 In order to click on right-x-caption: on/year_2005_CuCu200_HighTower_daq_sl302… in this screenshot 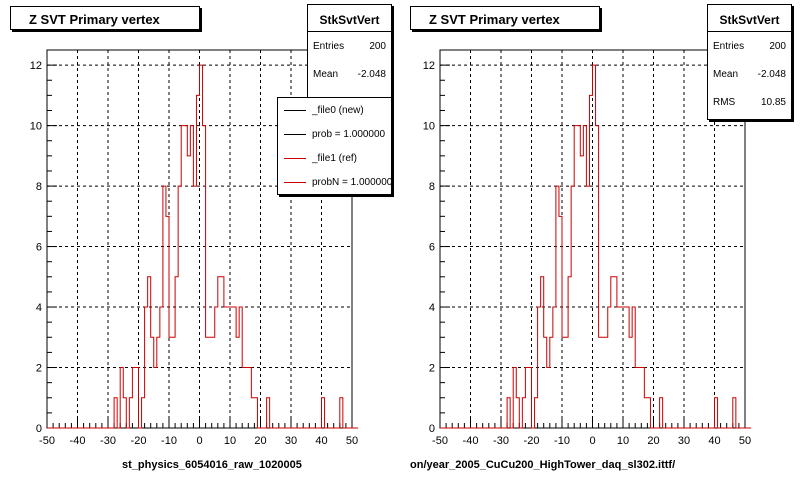, I will do `click(543, 465)`.